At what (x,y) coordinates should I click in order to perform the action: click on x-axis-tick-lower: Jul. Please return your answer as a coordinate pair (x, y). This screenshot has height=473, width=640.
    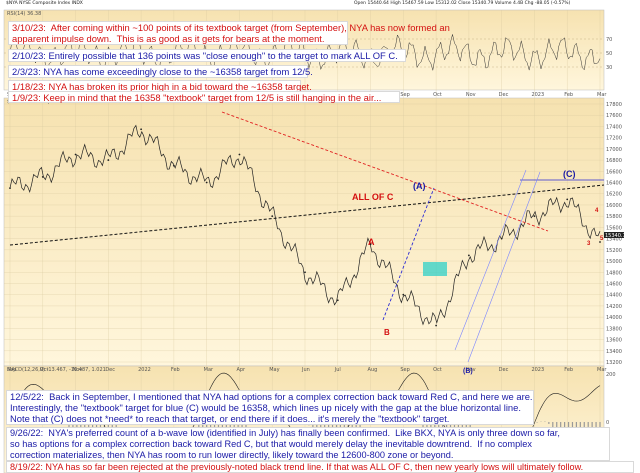
    Looking at the image, I should click on (337, 370).